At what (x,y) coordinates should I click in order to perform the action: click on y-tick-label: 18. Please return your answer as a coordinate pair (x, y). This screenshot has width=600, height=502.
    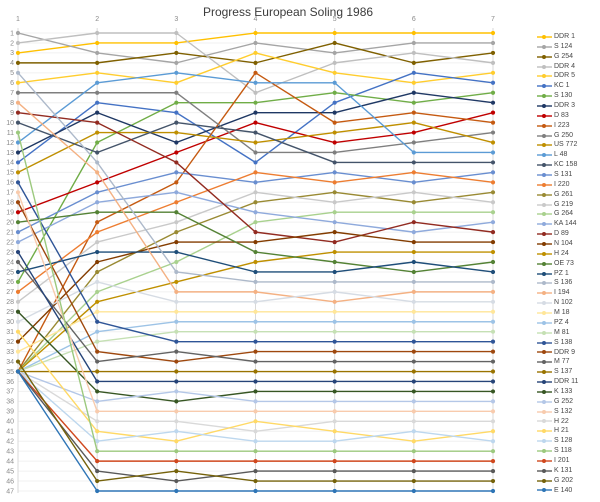
    Looking at the image, I should click on (10, 203).